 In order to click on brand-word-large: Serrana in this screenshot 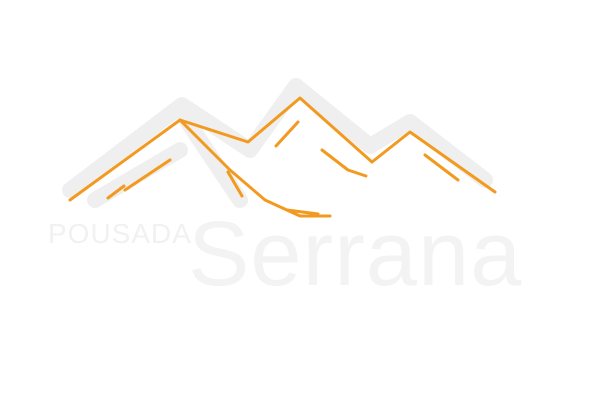, I will do `click(355, 254)`.